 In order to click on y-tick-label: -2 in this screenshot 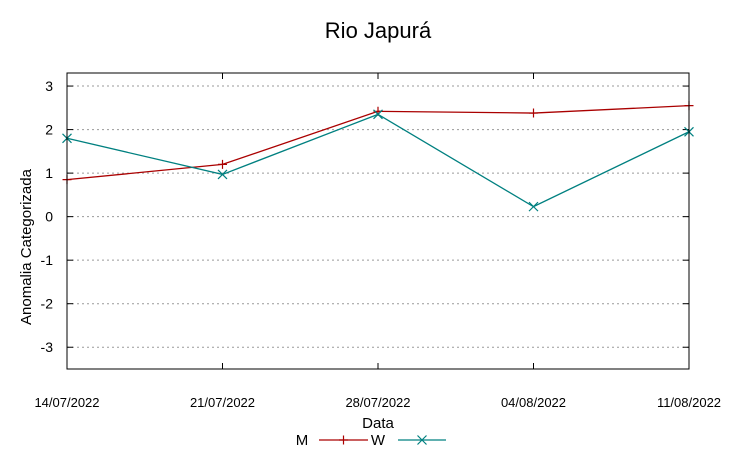, I will do `click(47, 304)`.